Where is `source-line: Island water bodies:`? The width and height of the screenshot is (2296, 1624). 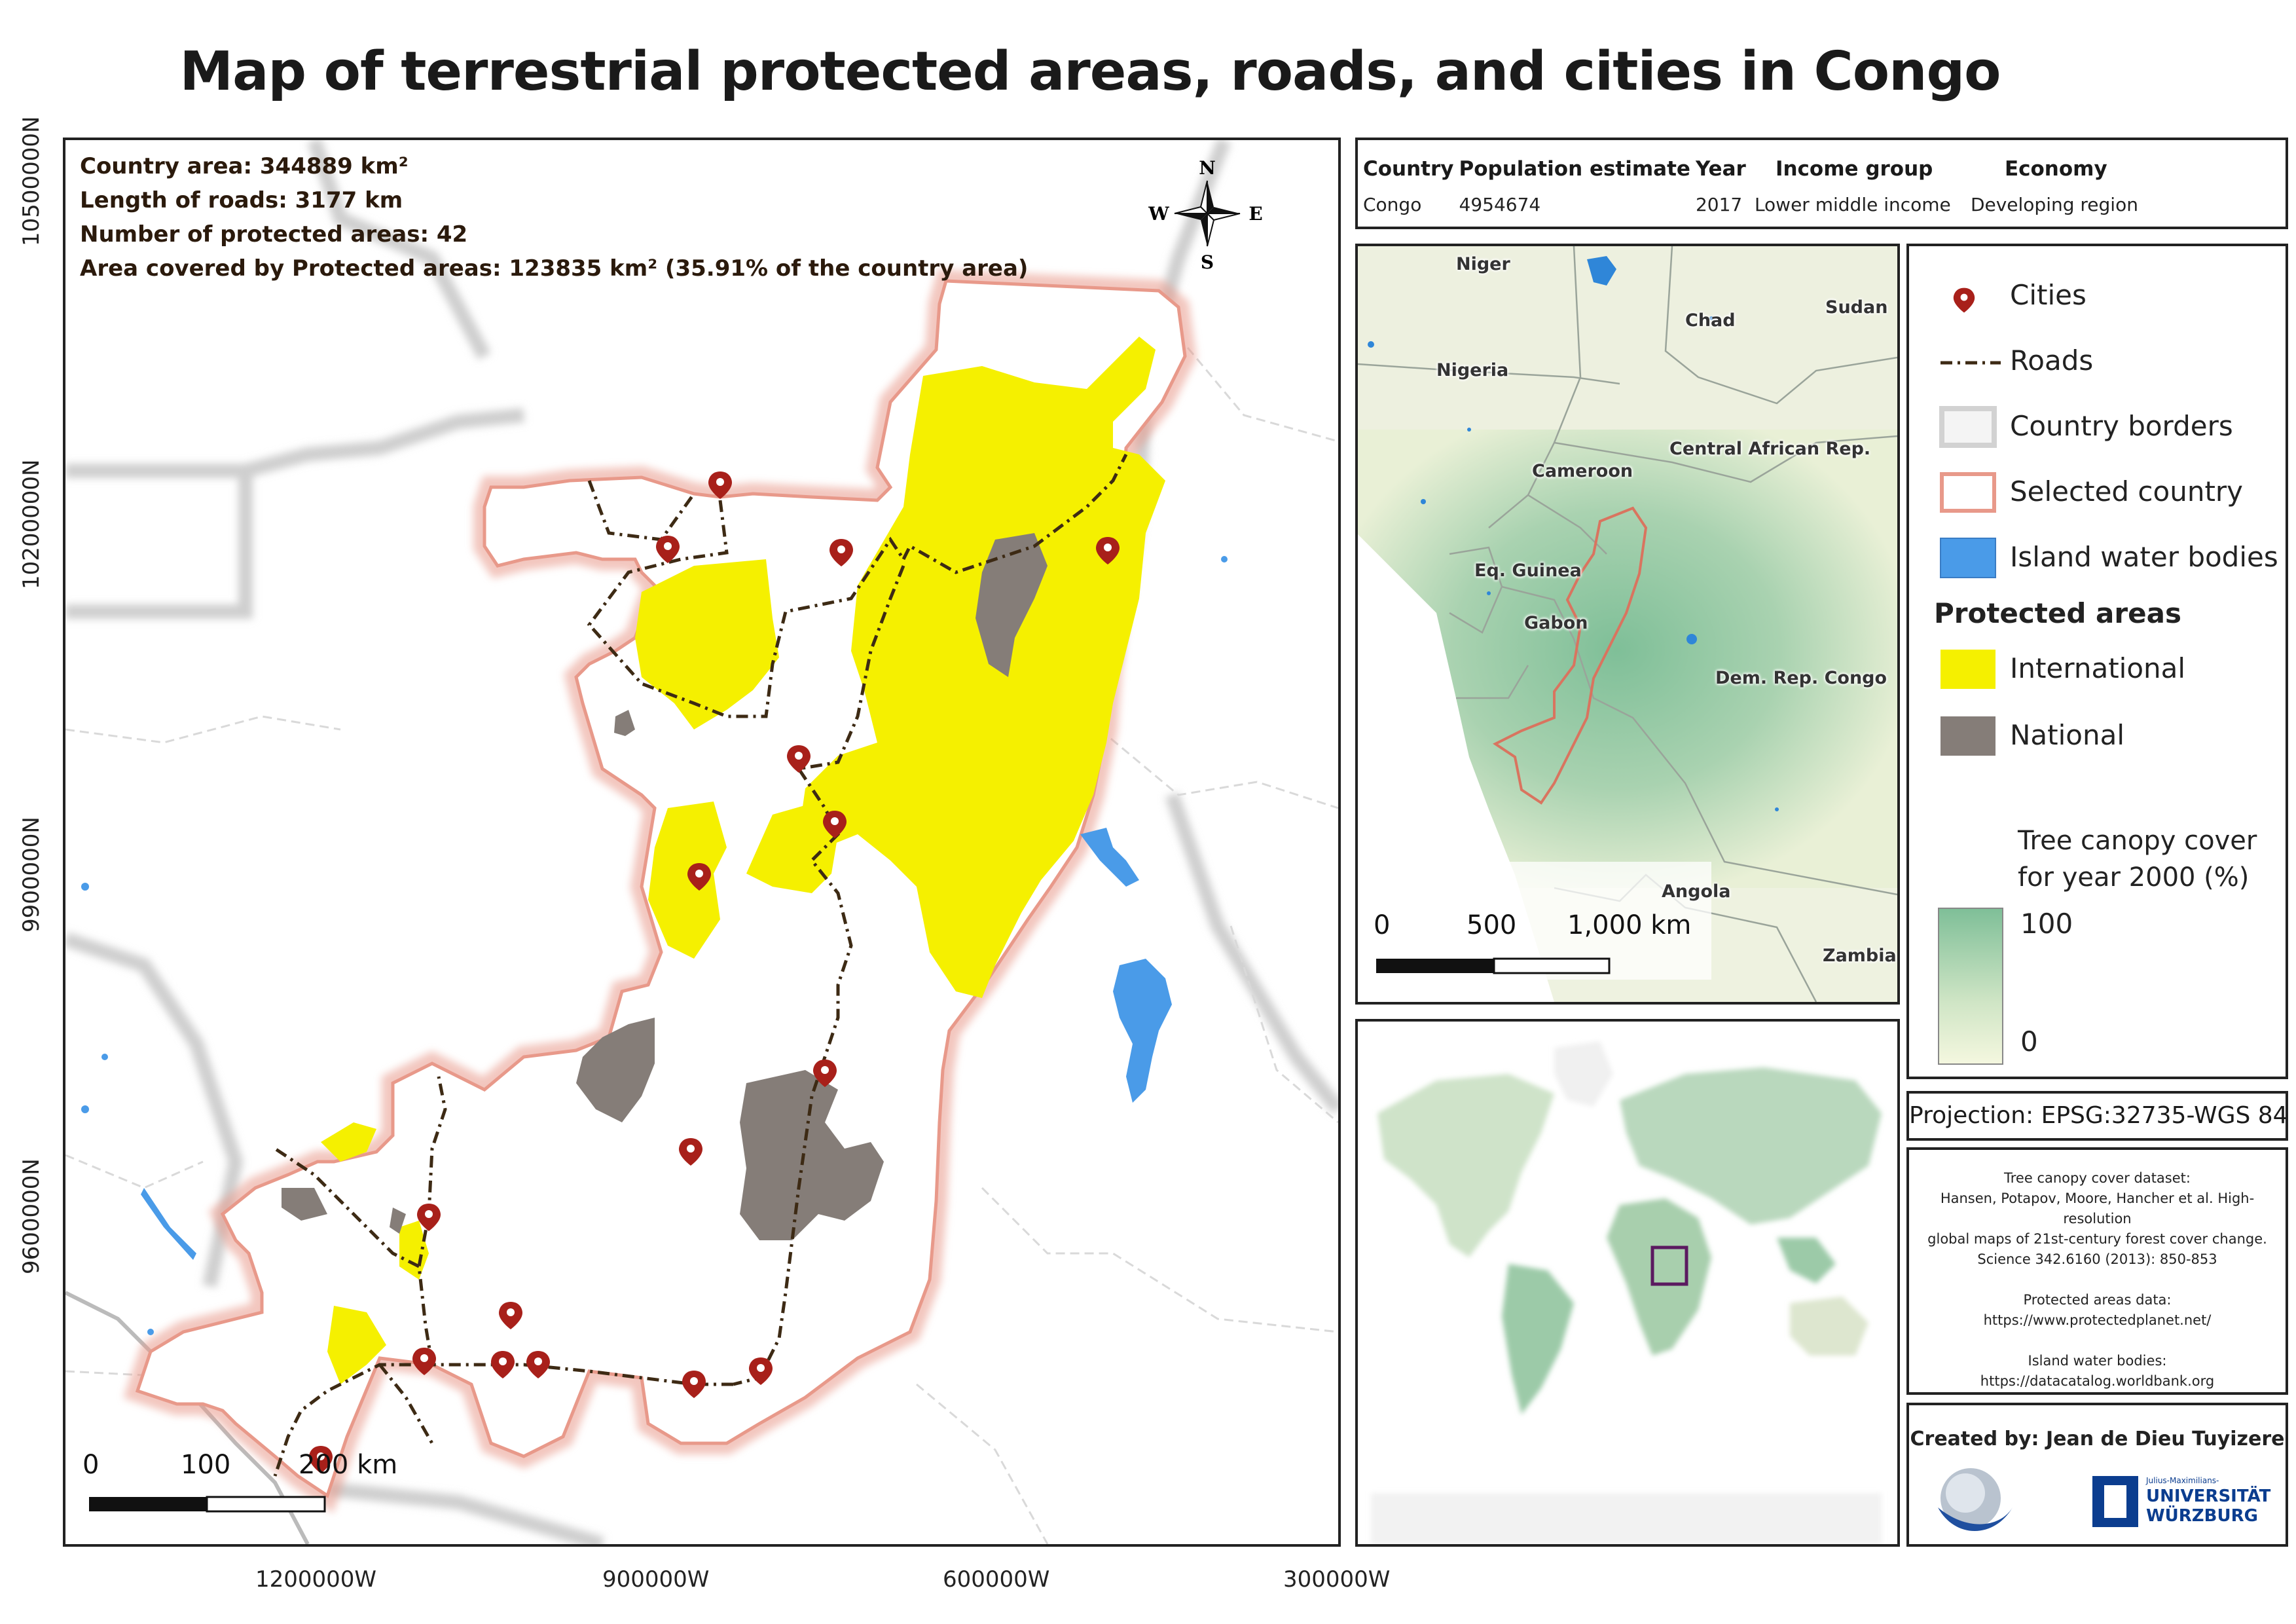 source-line: Island water bodies: is located at coordinates (2097, 1361).